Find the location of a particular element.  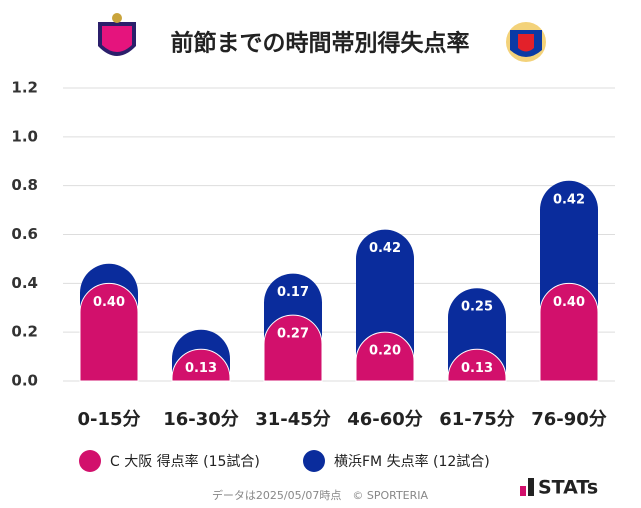

data-label: 0.17 is located at coordinates (293, 292).